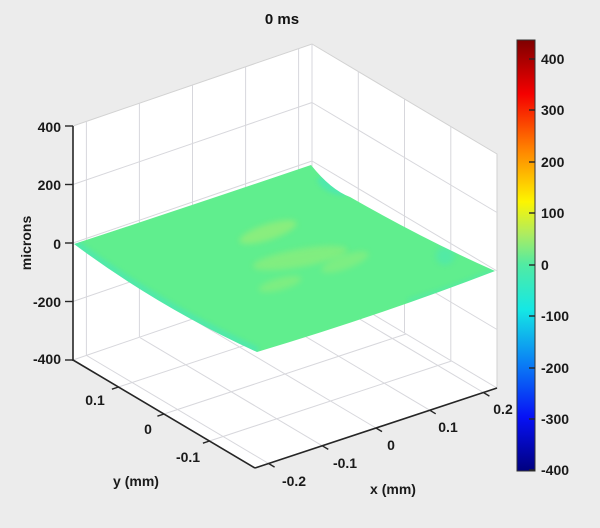 The height and width of the screenshot is (528, 600). I want to click on x-tick-label: 0.1, so click(448, 427).